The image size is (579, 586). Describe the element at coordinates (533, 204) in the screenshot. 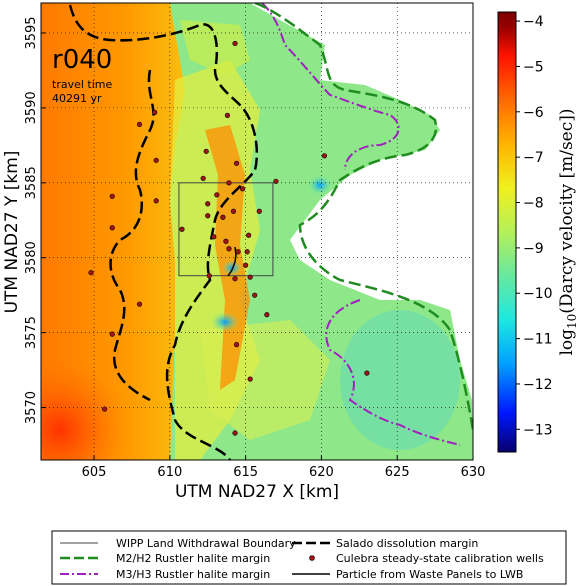

I see `colorbar-tick-label: −8` at that location.